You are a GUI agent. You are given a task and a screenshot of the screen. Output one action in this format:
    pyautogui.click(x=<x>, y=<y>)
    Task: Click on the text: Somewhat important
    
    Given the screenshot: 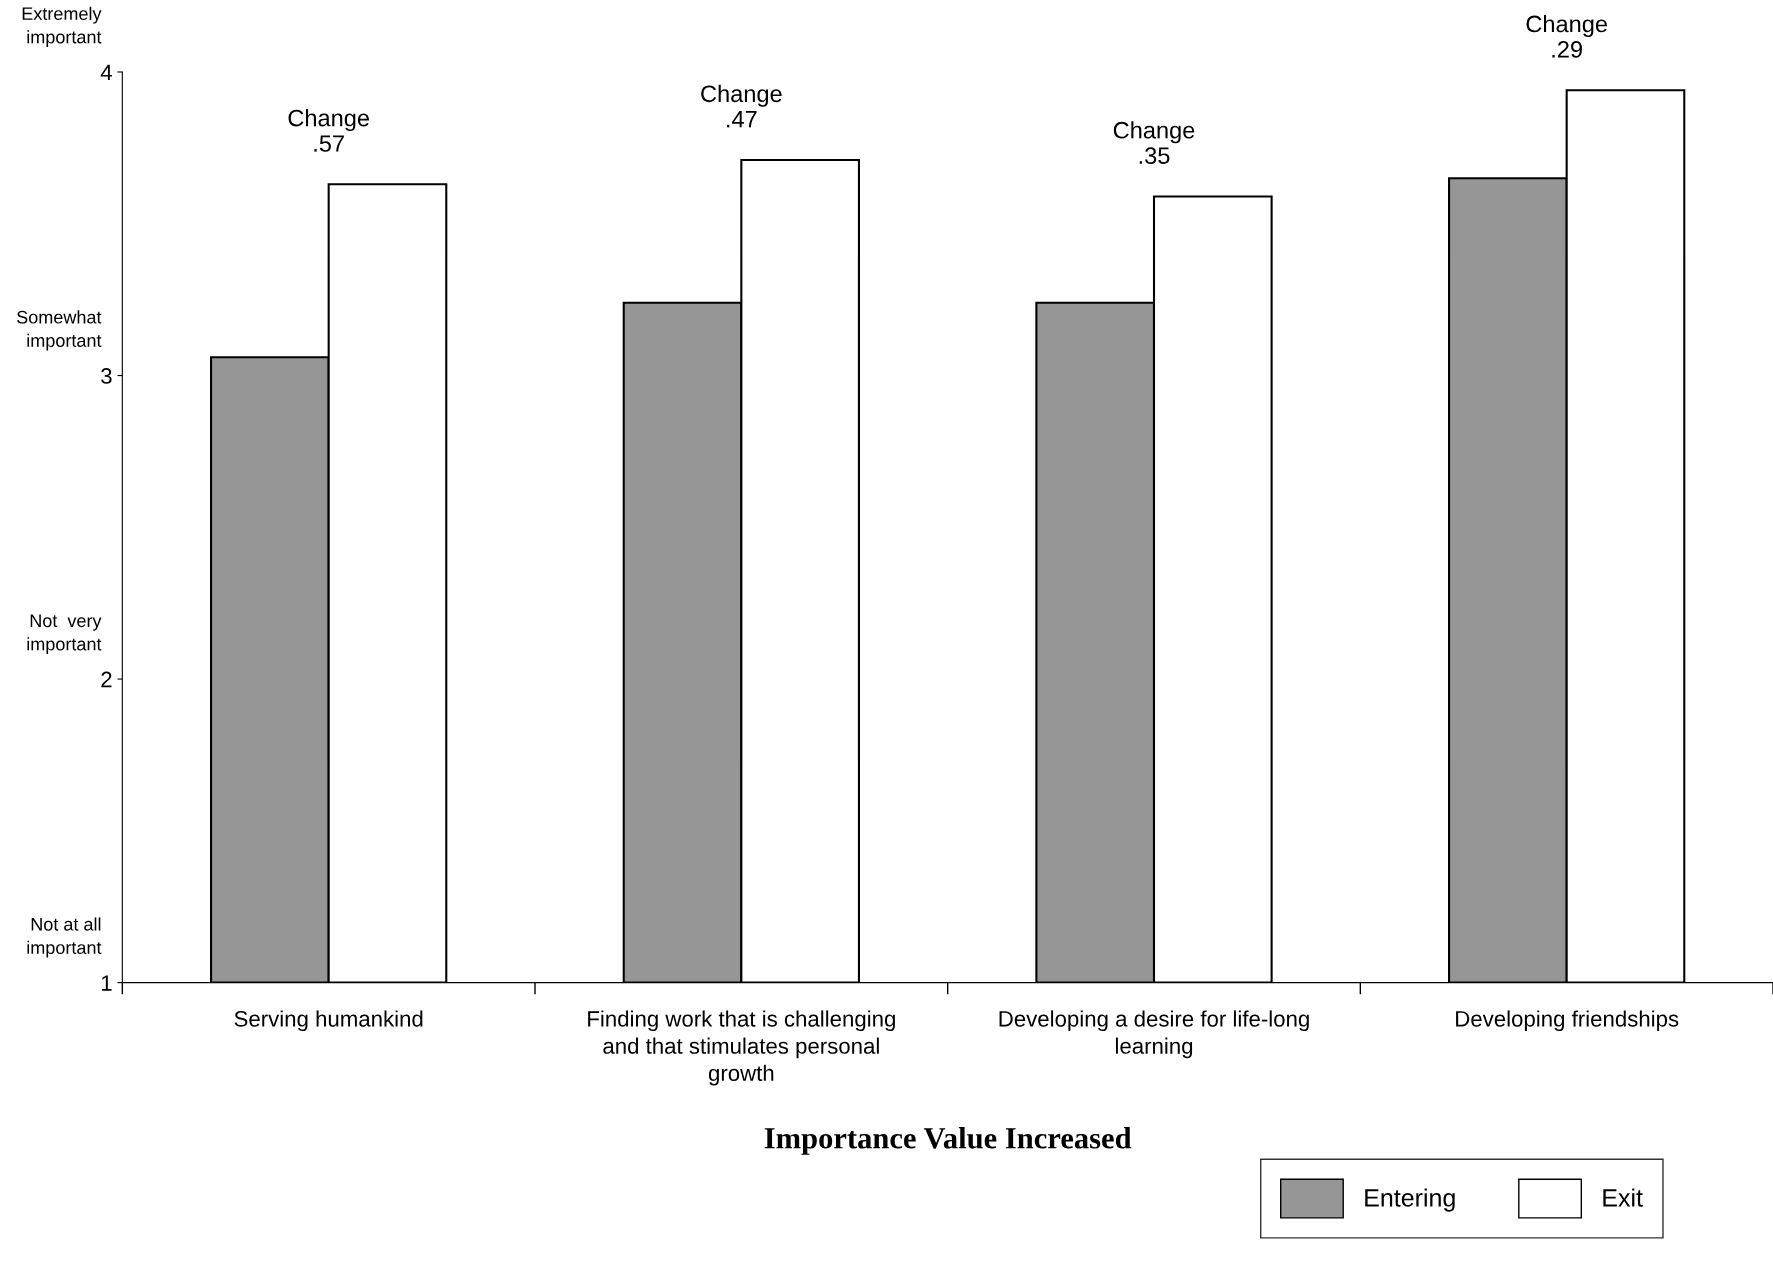 What is the action you would take?
    pyautogui.click(x=59, y=330)
    